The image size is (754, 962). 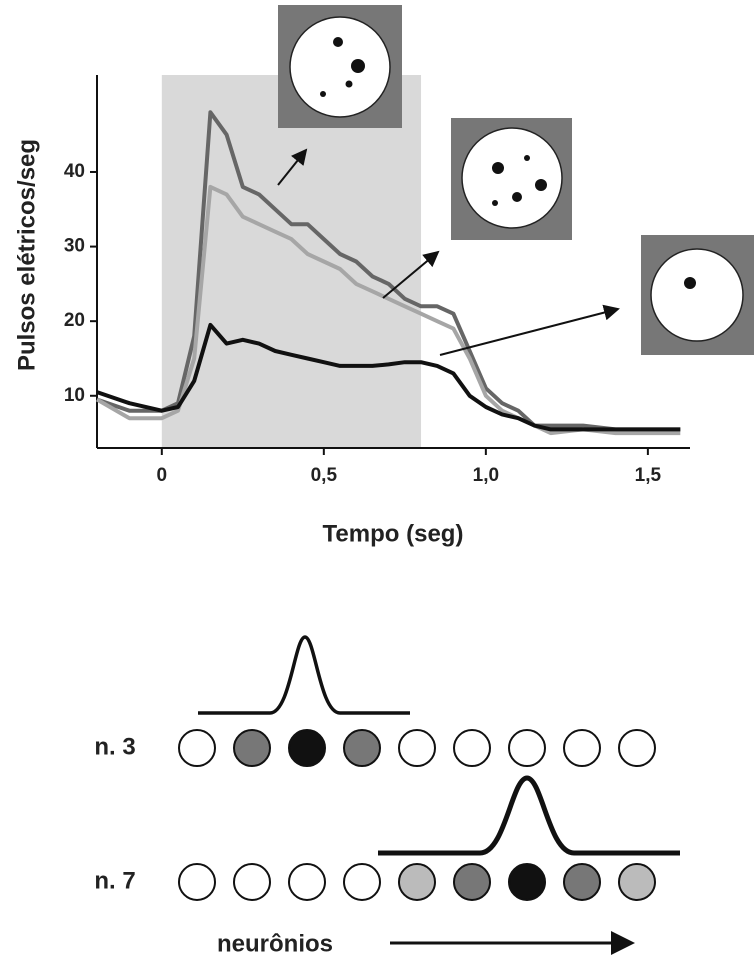 I want to click on x-axis-label: Tempo (seg), so click(x=393, y=533).